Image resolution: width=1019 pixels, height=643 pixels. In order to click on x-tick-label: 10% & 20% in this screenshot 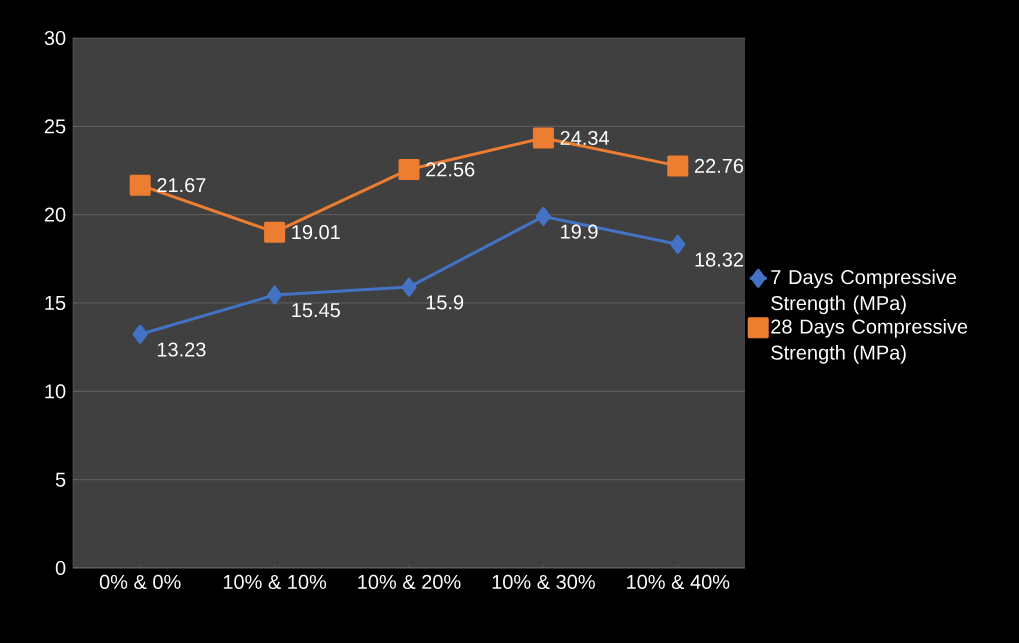, I will do `click(409, 582)`.